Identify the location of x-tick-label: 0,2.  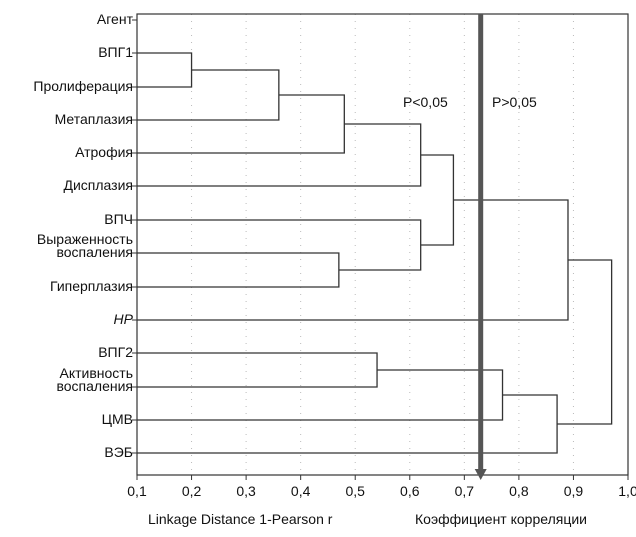
(192, 491).